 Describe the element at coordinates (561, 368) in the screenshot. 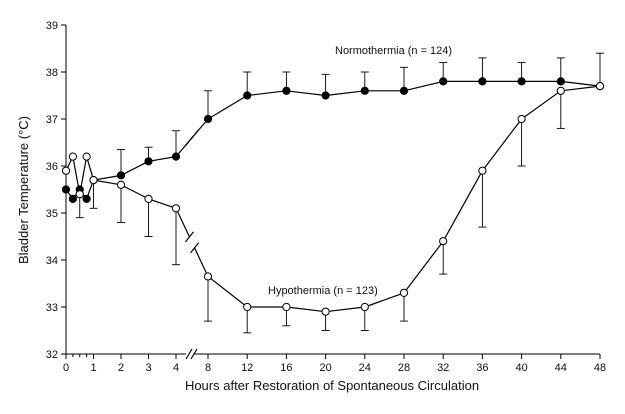

I see `x-tick-label: 44` at that location.